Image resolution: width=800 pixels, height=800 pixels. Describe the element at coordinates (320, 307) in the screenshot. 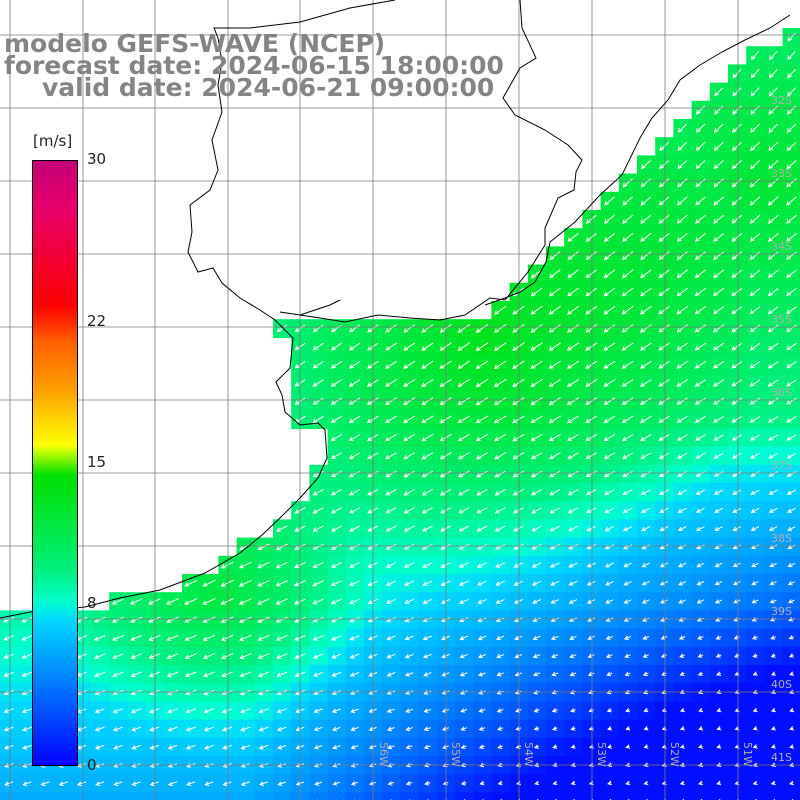

I see `coastline-uruguay-brazil` at that location.